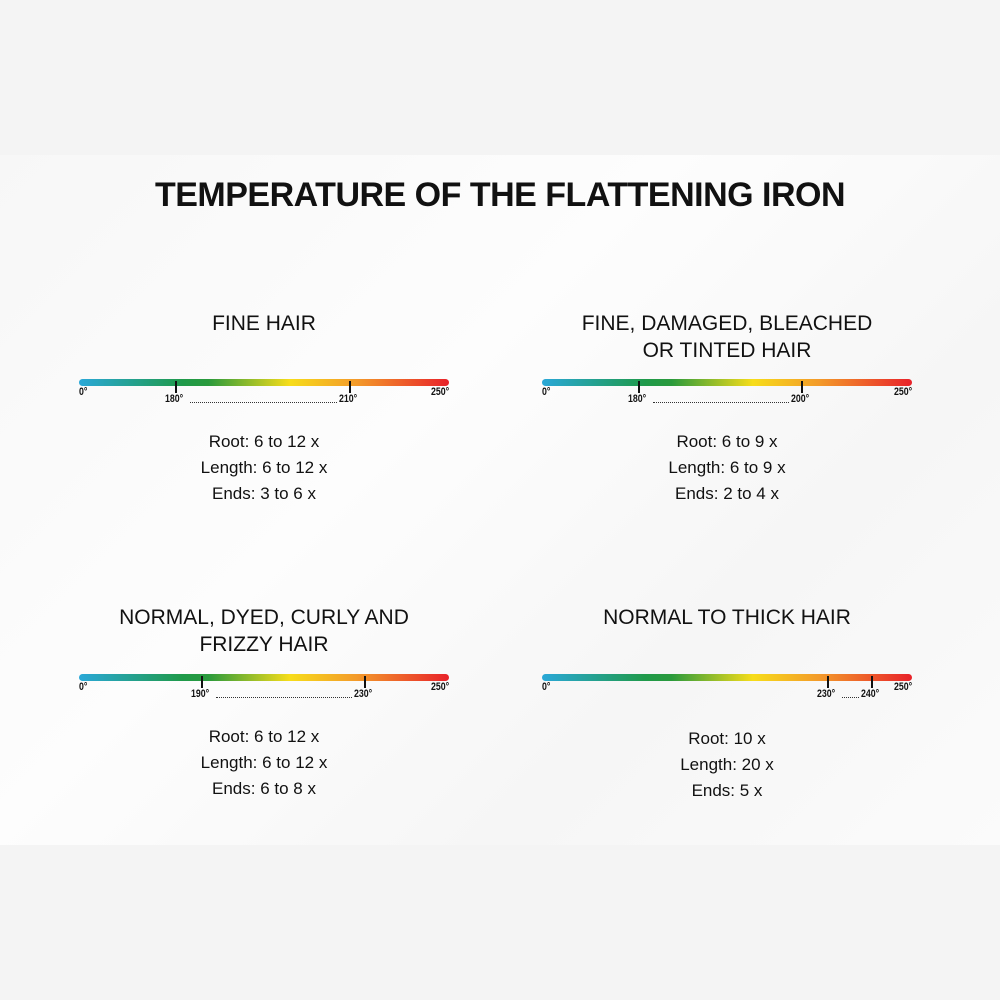 This screenshot has height=1000, width=1000. Describe the element at coordinates (727, 467) in the screenshot. I see `setting-line: Length: 6 to 9 x` at that location.